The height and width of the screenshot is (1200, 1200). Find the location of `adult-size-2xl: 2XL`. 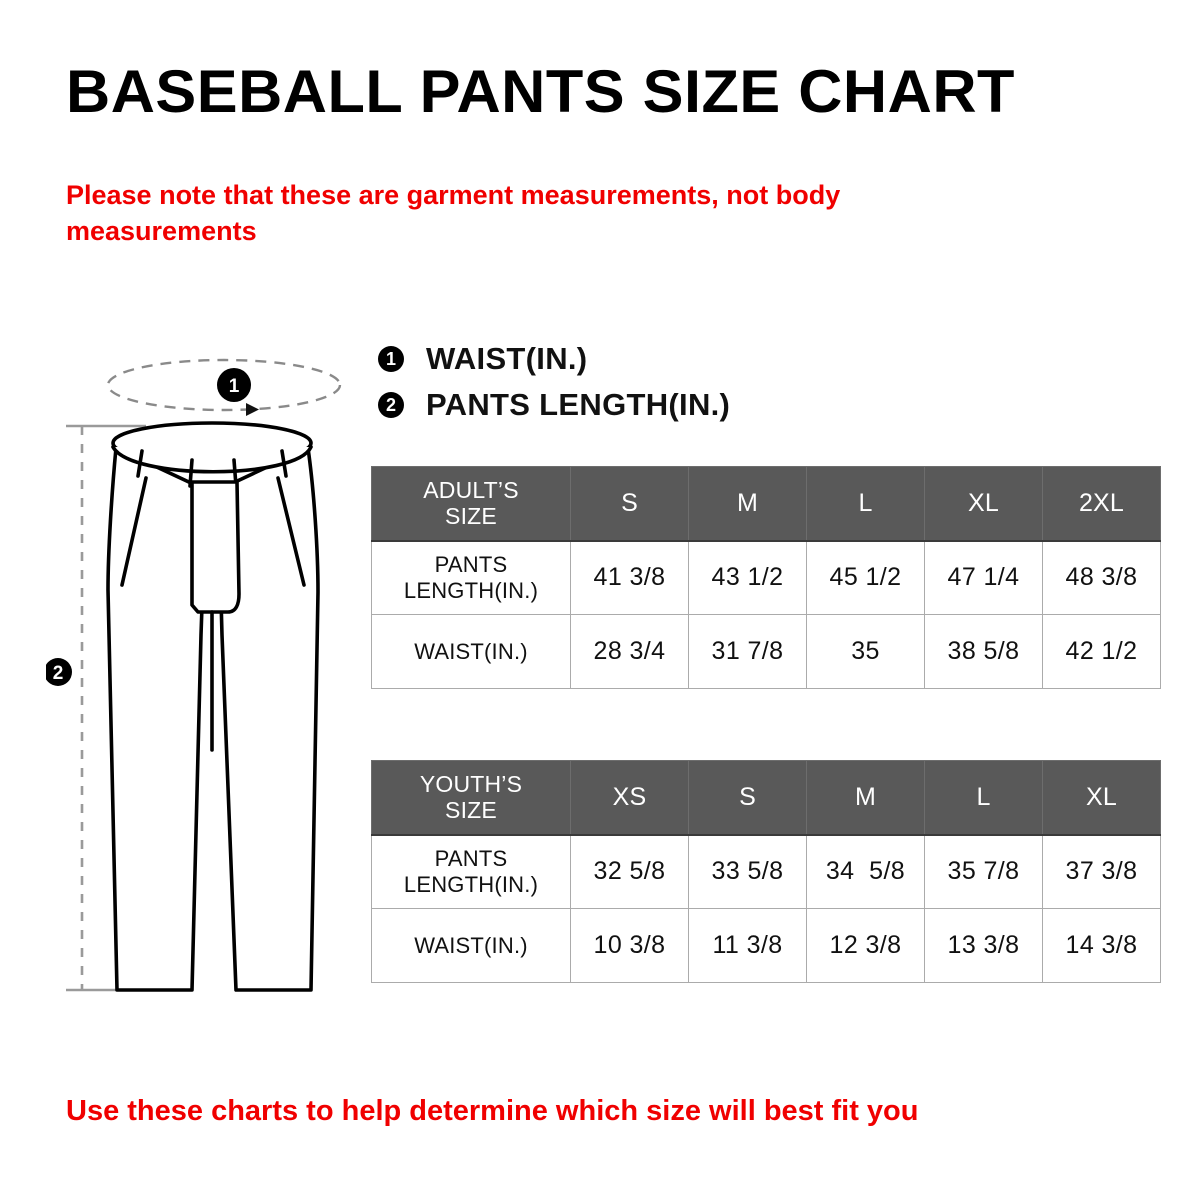

adult-size-2xl: 2XL is located at coordinates (1101, 504).